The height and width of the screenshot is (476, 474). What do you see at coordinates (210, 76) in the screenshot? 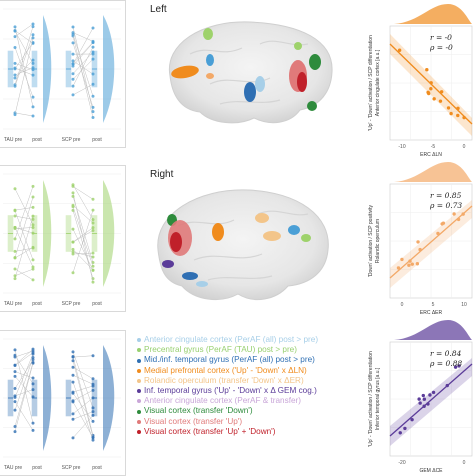
I see `region-mpfc-small` at bounding box center [210, 76].